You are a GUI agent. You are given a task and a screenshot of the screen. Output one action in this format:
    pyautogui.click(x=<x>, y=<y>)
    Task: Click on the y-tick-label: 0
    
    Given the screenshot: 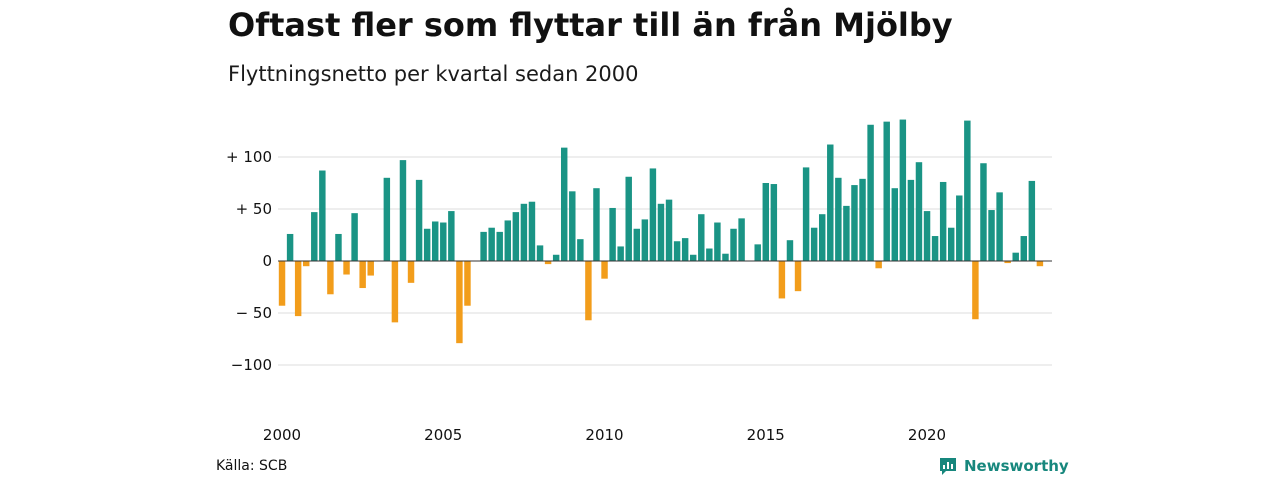 What is the action you would take?
    pyautogui.click(x=267, y=261)
    